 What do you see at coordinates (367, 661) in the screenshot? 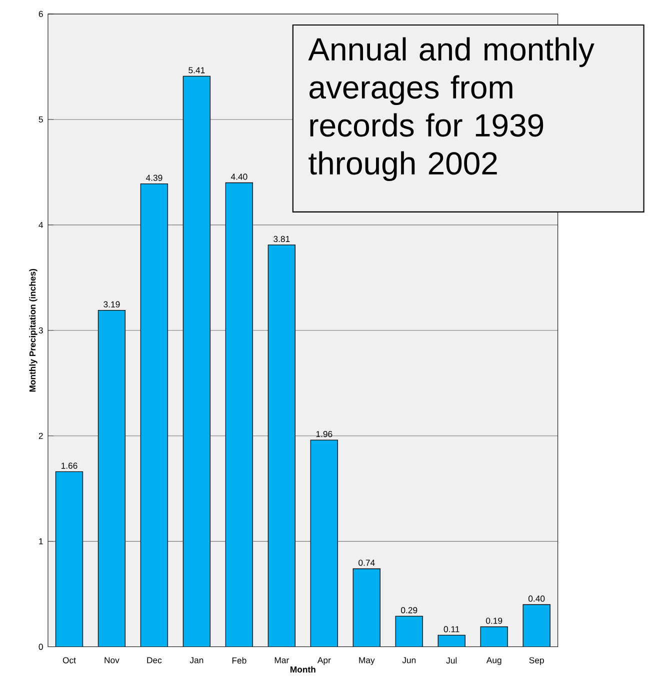
I see `x-tick-label: May` at bounding box center [367, 661].